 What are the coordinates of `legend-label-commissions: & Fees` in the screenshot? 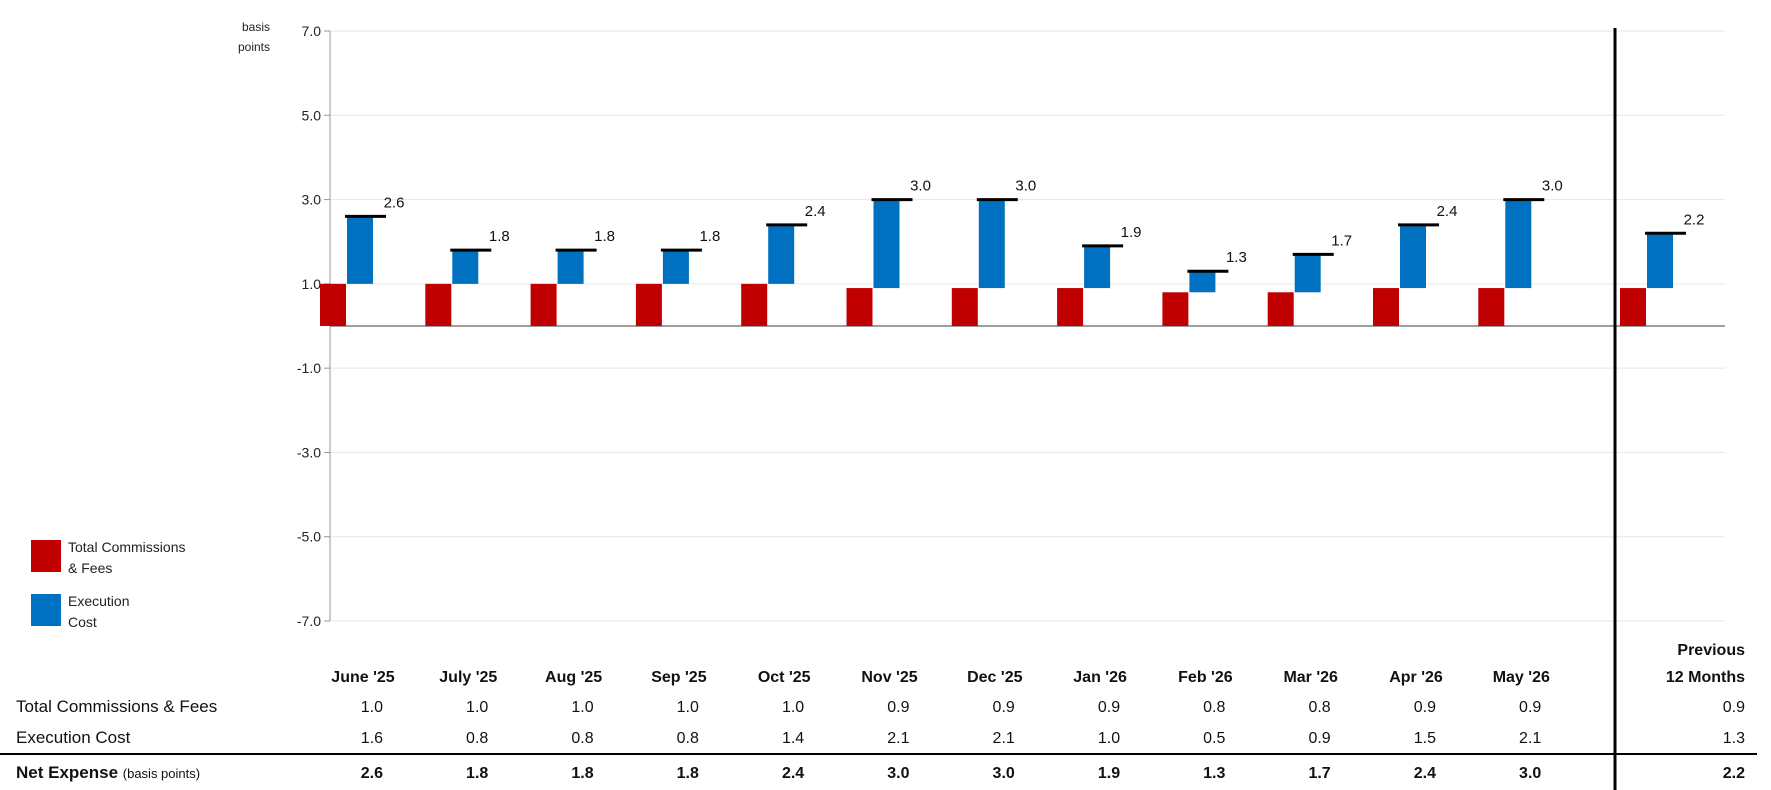 It's located at (90, 568).